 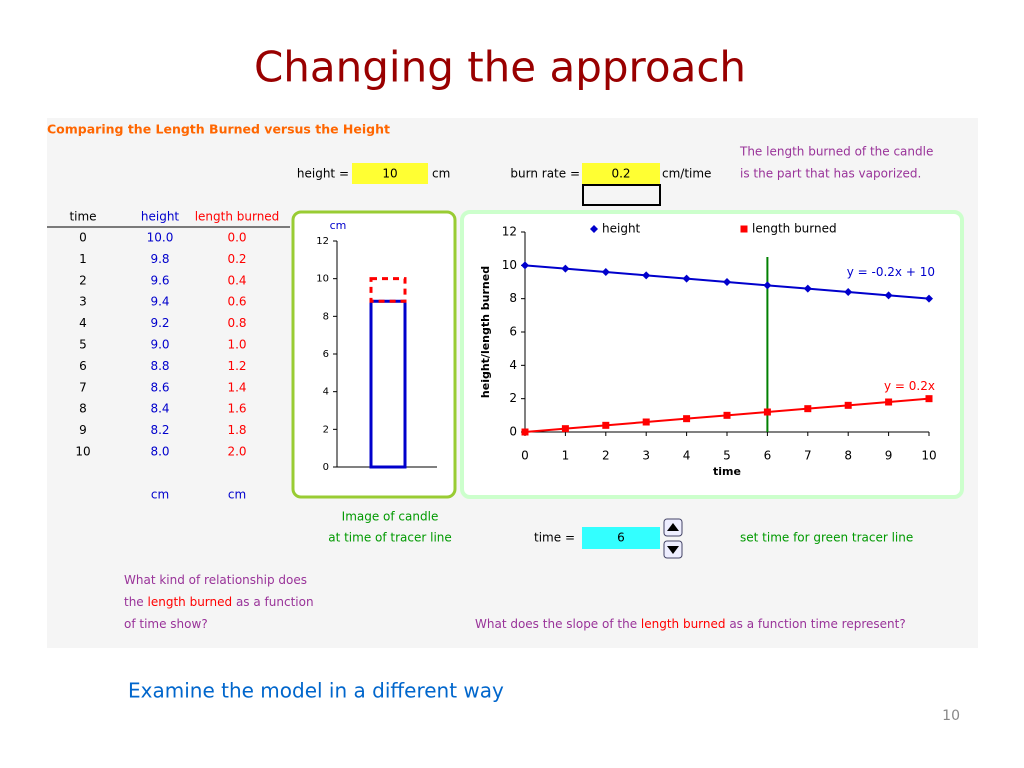 What do you see at coordinates (485, 332) in the screenshot?
I see `y-axis-label: height/length burned` at bounding box center [485, 332].